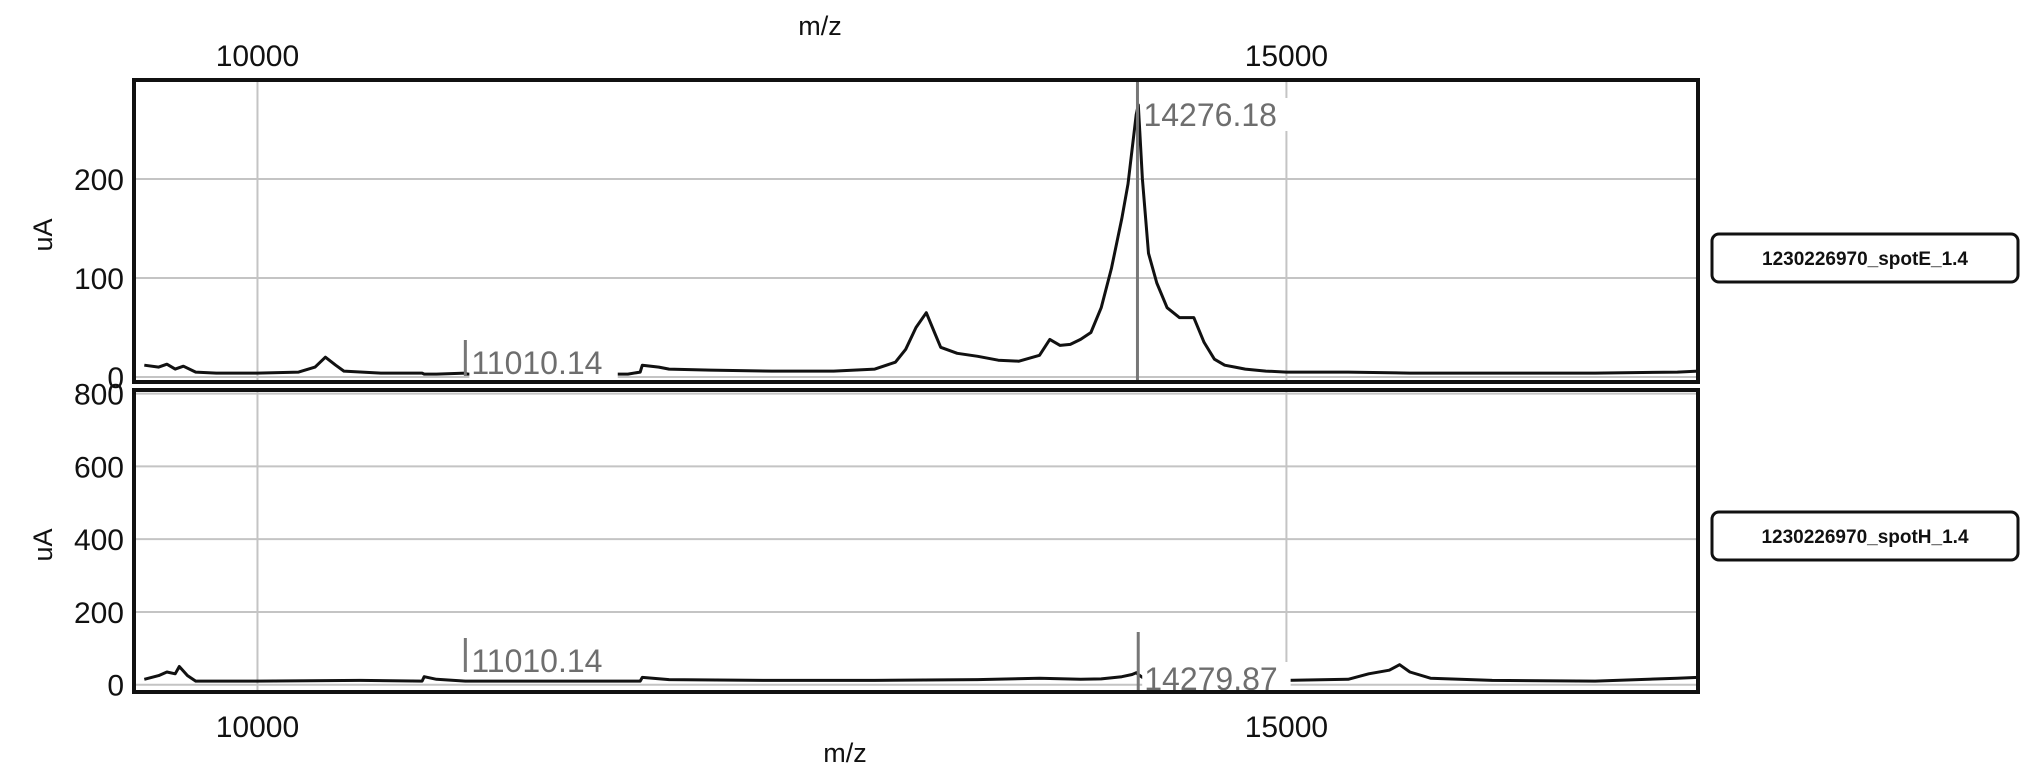 The height and width of the screenshot is (774, 2031). I want to click on top-legend: 1230226970_spotE_1.4, so click(1865, 258).